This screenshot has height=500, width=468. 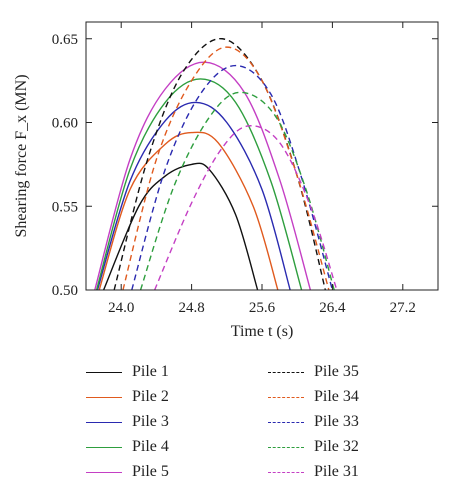 I want to click on legend-item: Pile 3, so click(x=127, y=422).